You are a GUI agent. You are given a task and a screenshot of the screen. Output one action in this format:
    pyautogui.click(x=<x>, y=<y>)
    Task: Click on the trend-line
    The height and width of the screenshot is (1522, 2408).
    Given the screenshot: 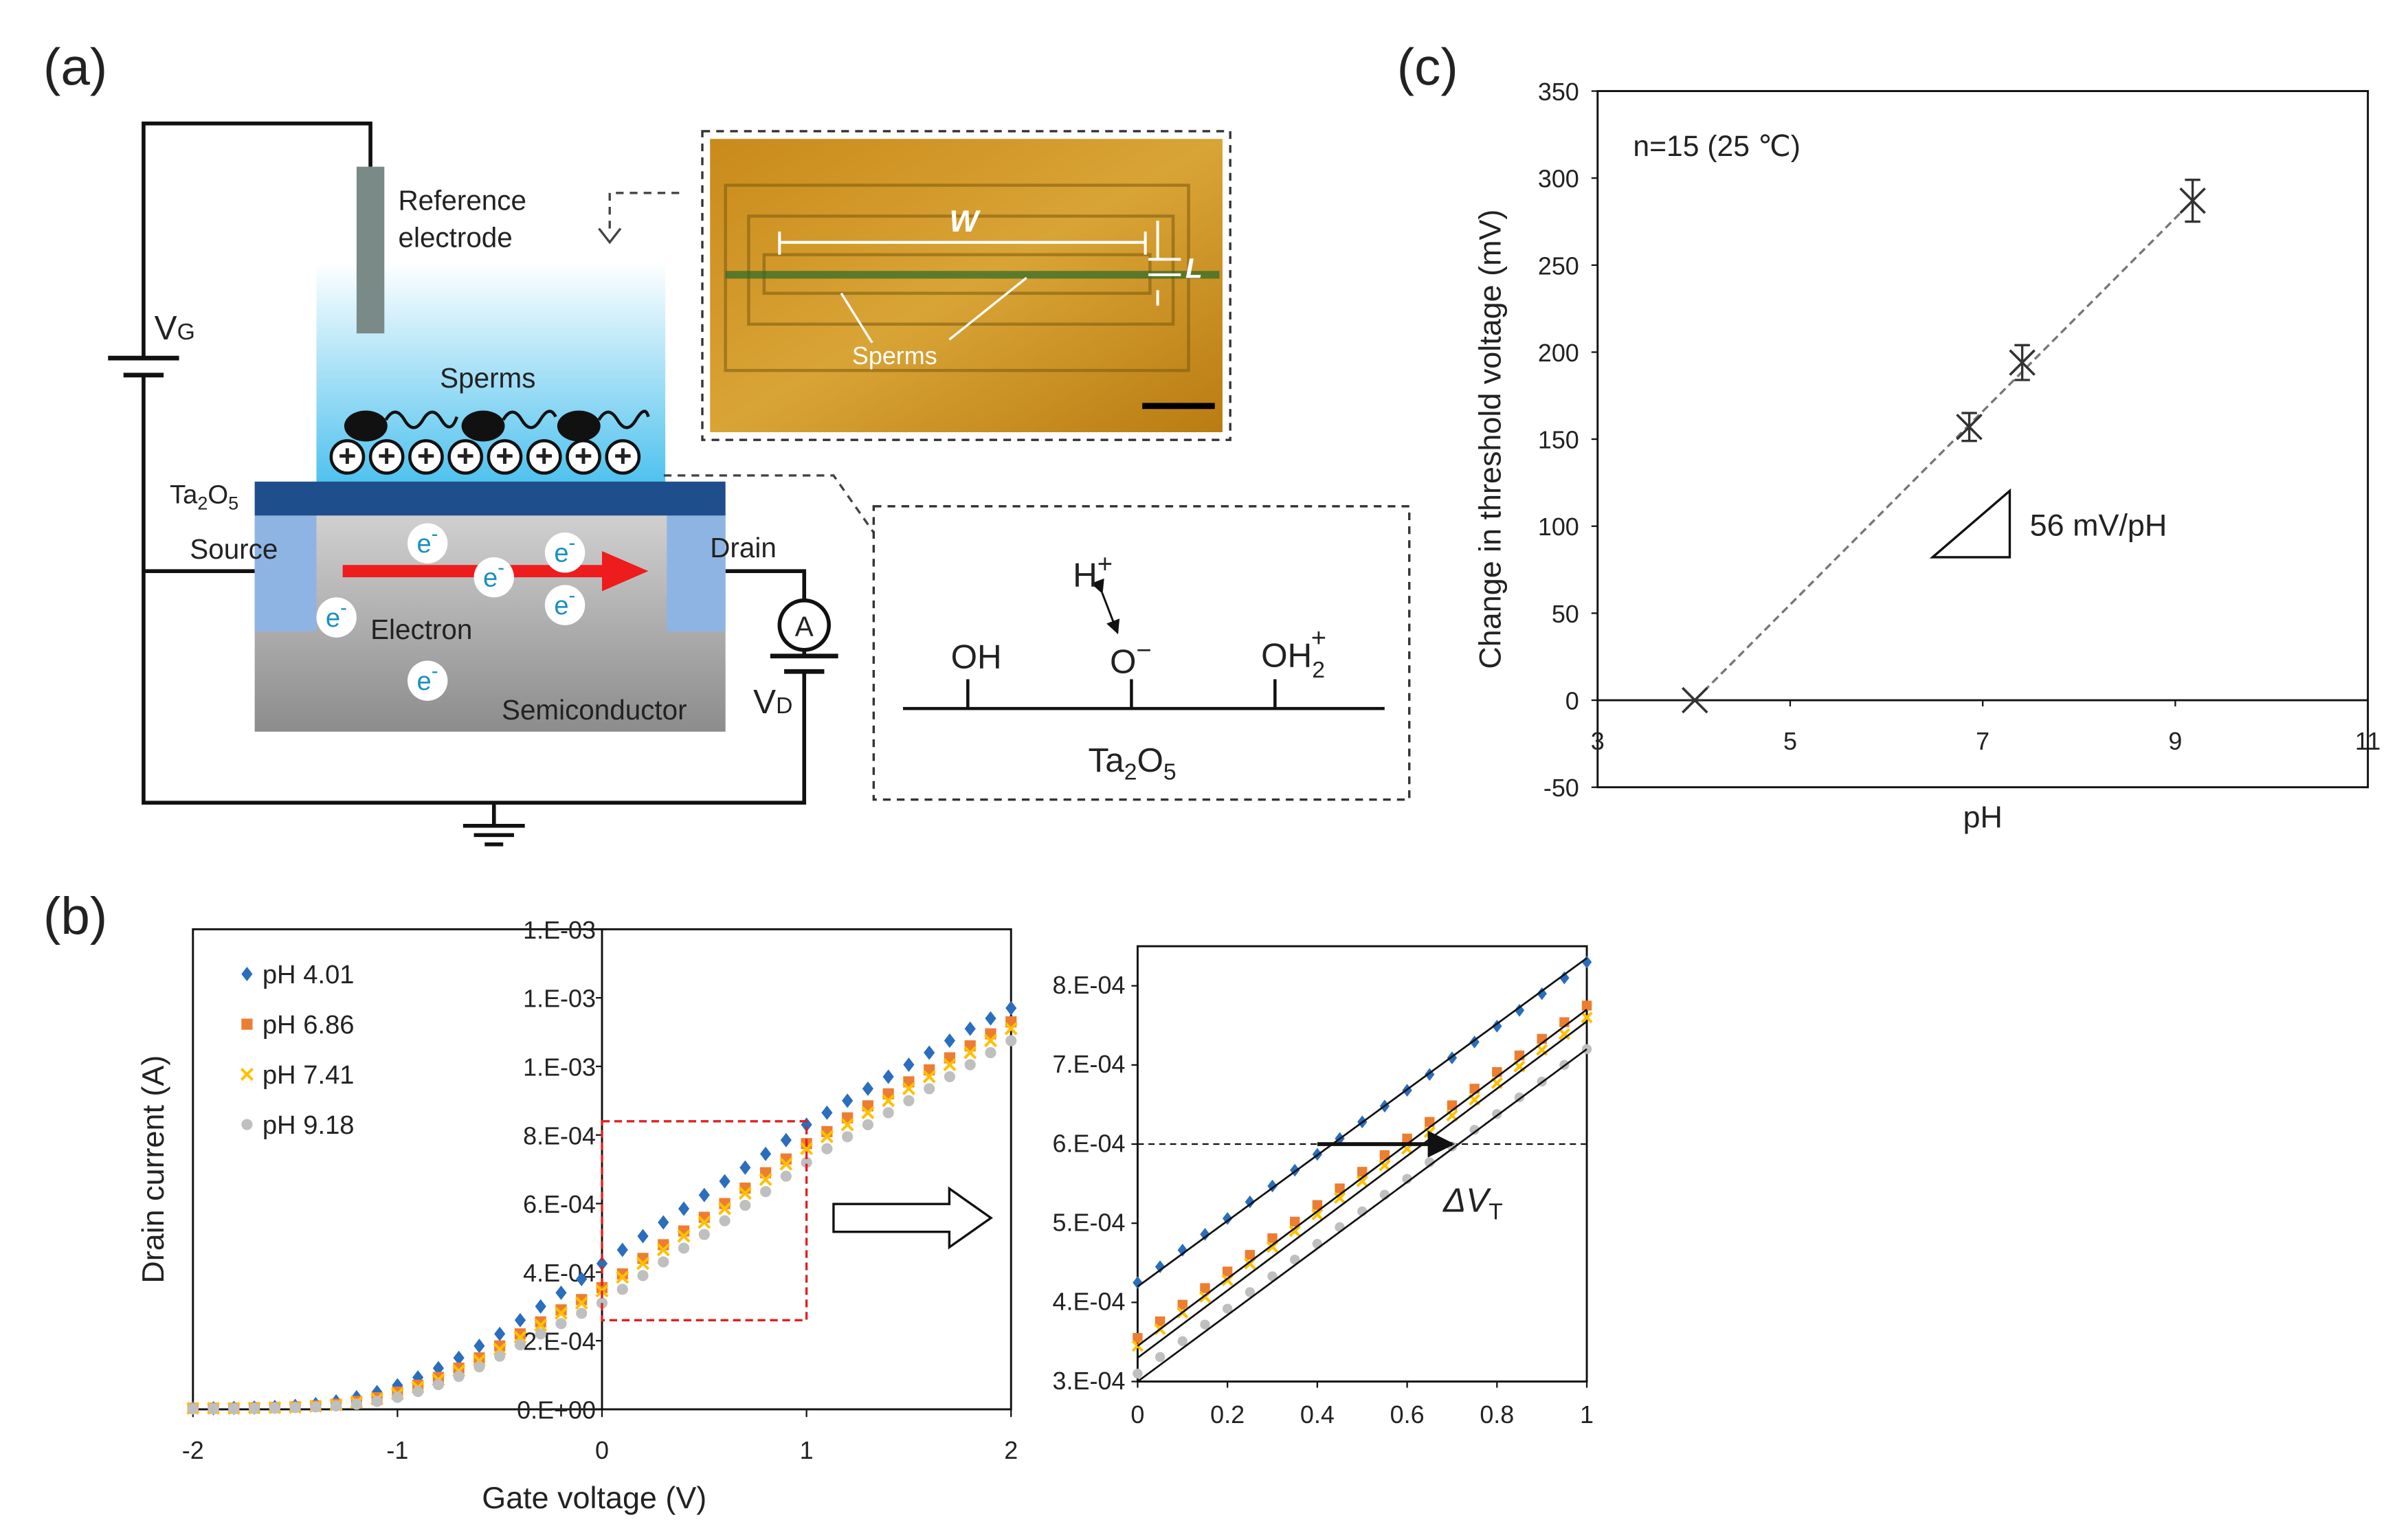 What is the action you would take?
    pyautogui.click(x=1944, y=450)
    